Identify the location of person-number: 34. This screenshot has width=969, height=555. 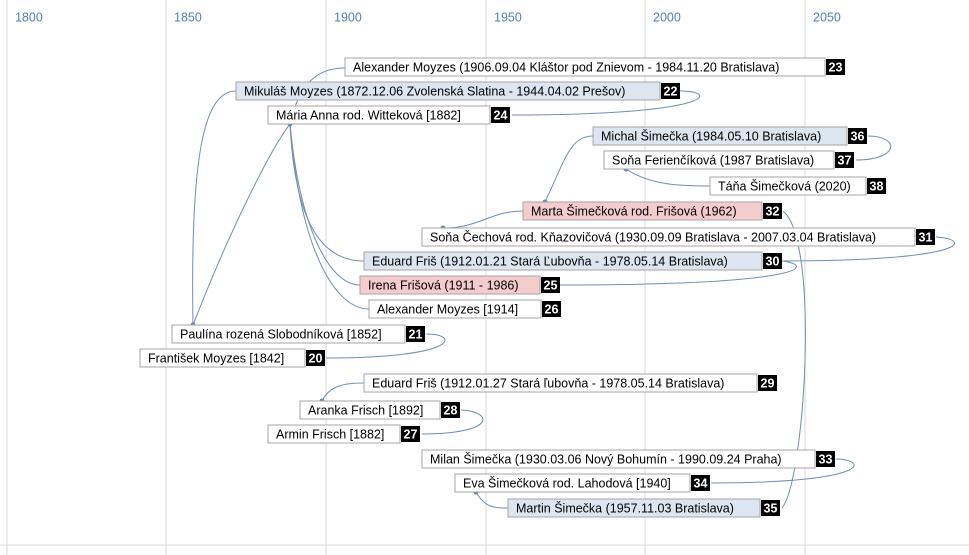
(701, 483).